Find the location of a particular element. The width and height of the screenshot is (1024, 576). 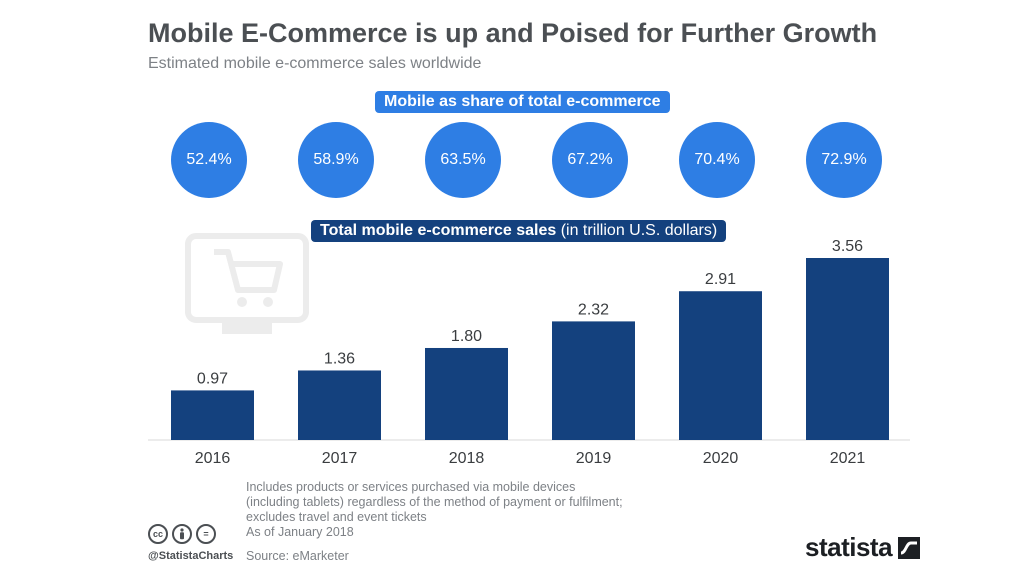

note-line: excludes travel and event tickets is located at coordinates (336, 517).